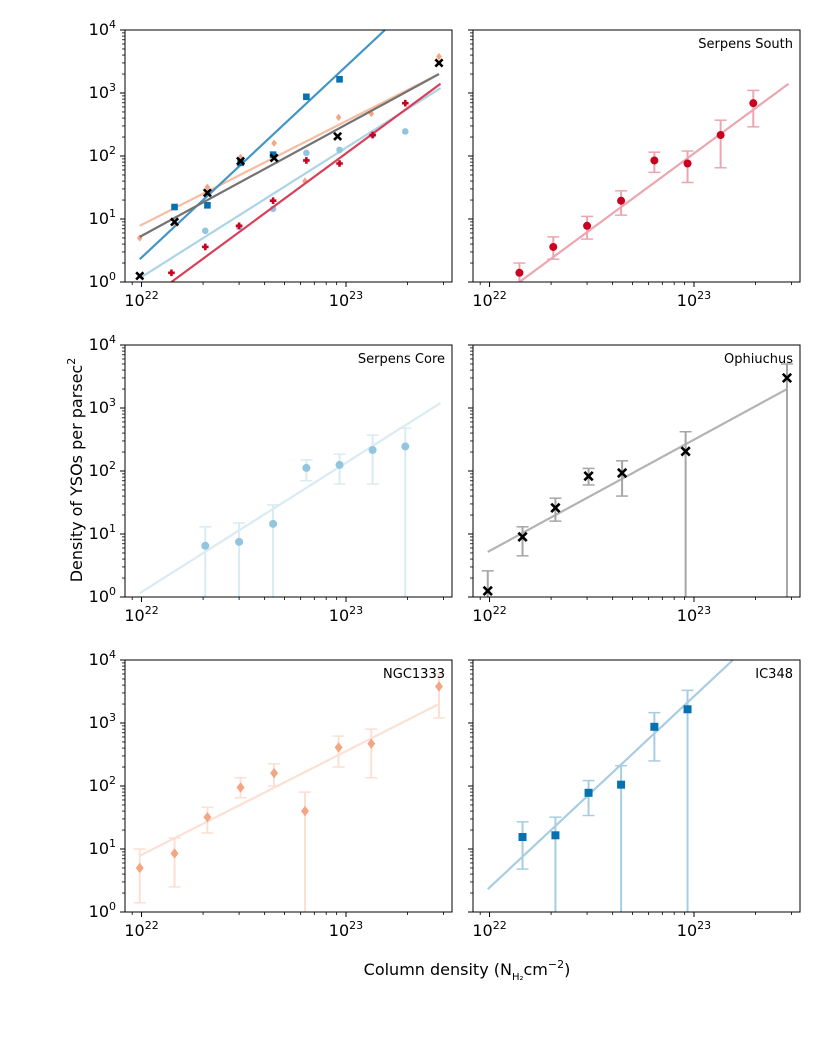 The image size is (830, 1038). Describe the element at coordinates (774, 674) in the screenshot. I see `panel-title: IC348` at that location.